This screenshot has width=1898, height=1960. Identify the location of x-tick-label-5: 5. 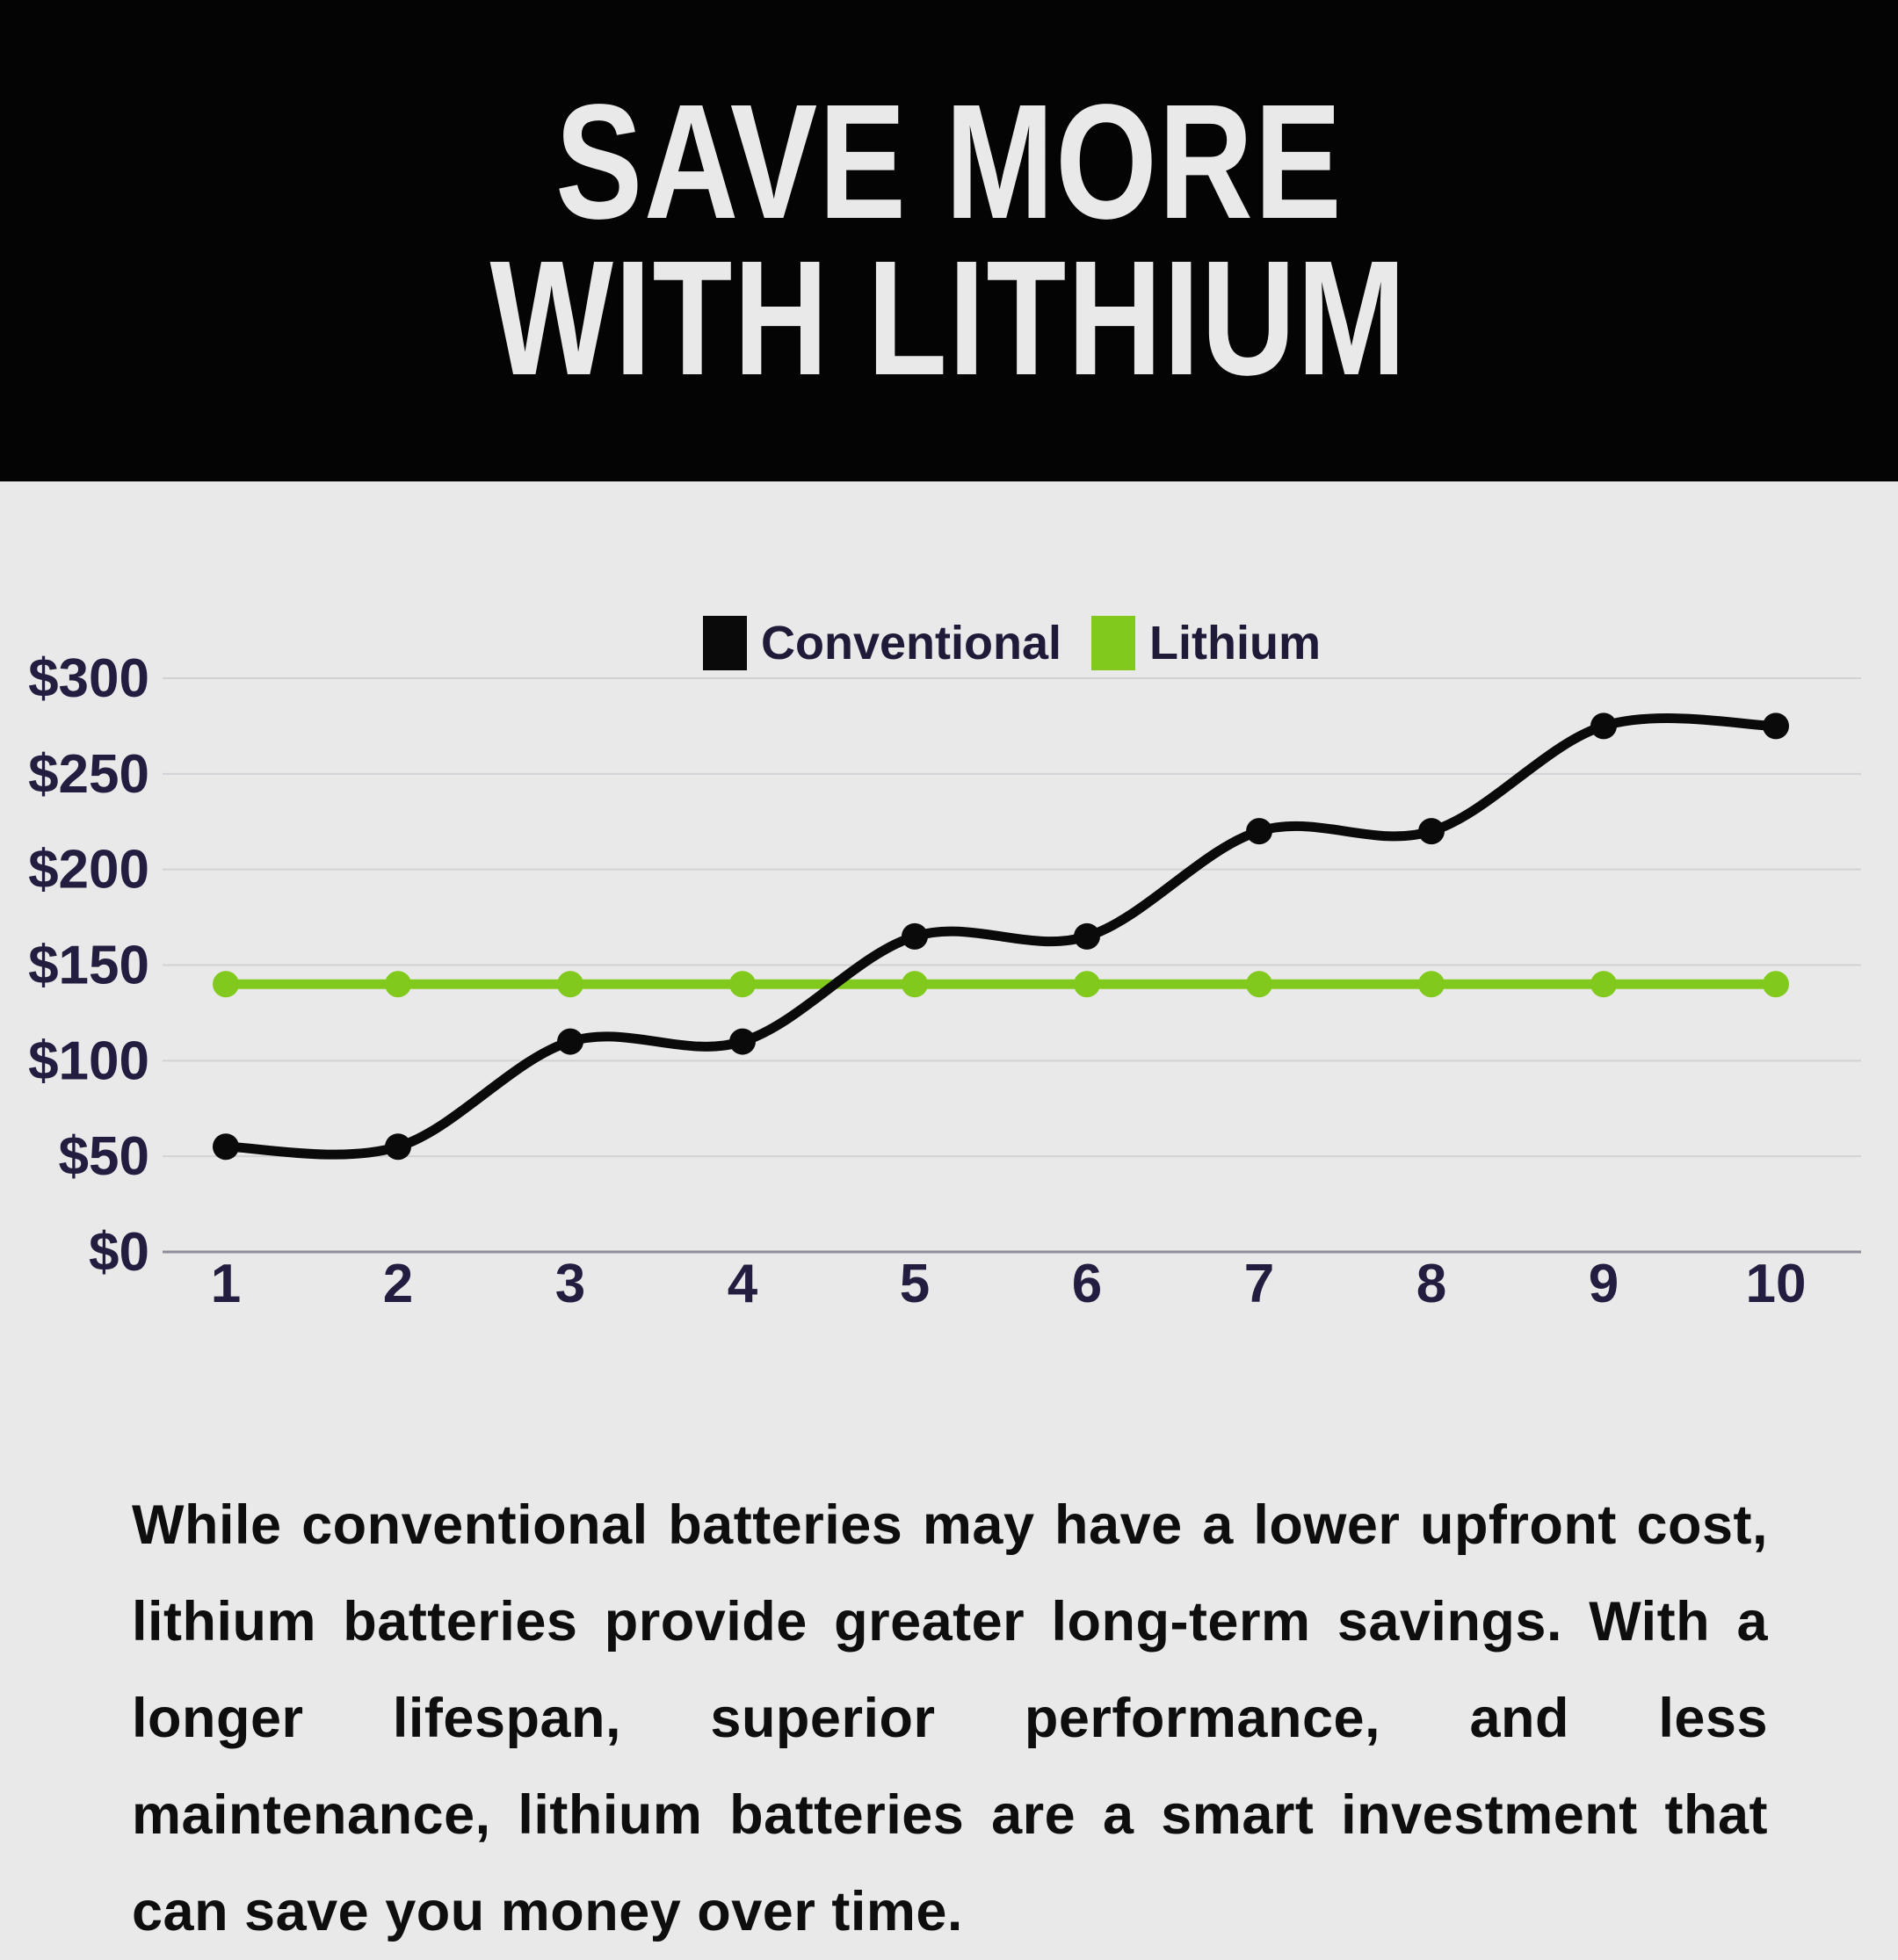
(915, 1284).